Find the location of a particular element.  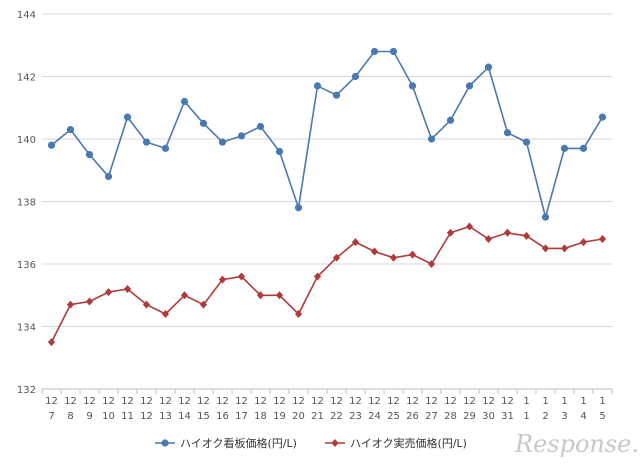

y-tick-label: 144 is located at coordinates (26, 15).